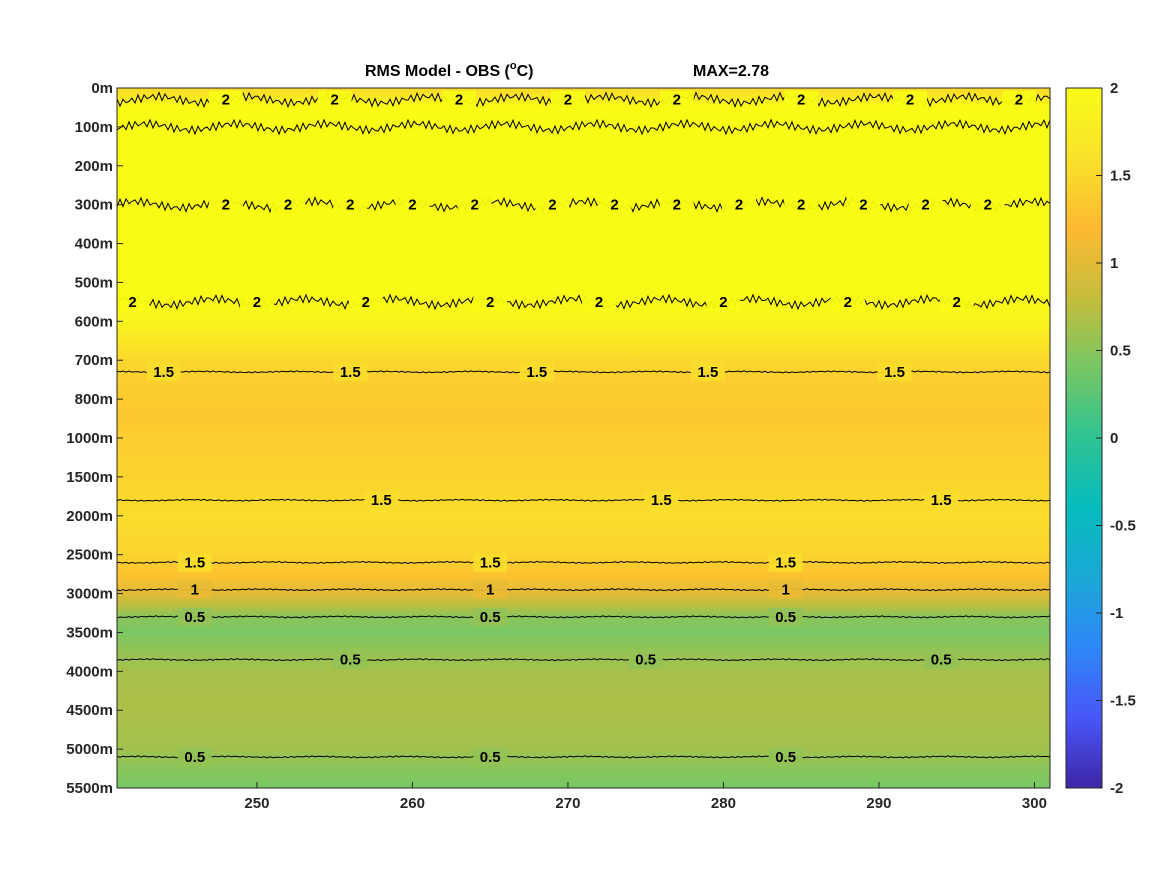 The height and width of the screenshot is (875, 1167). What do you see at coordinates (449, 70) in the screenshot?
I see `chart-title-text: RMS Model - OBS (oC)` at bounding box center [449, 70].